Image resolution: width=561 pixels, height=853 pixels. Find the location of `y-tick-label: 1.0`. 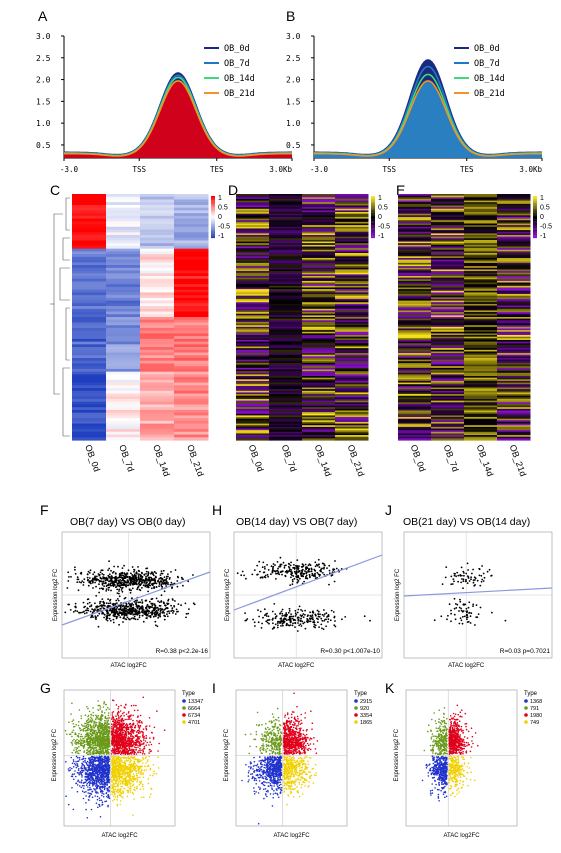

y-tick-label: 1.0 is located at coordinates (43, 123).